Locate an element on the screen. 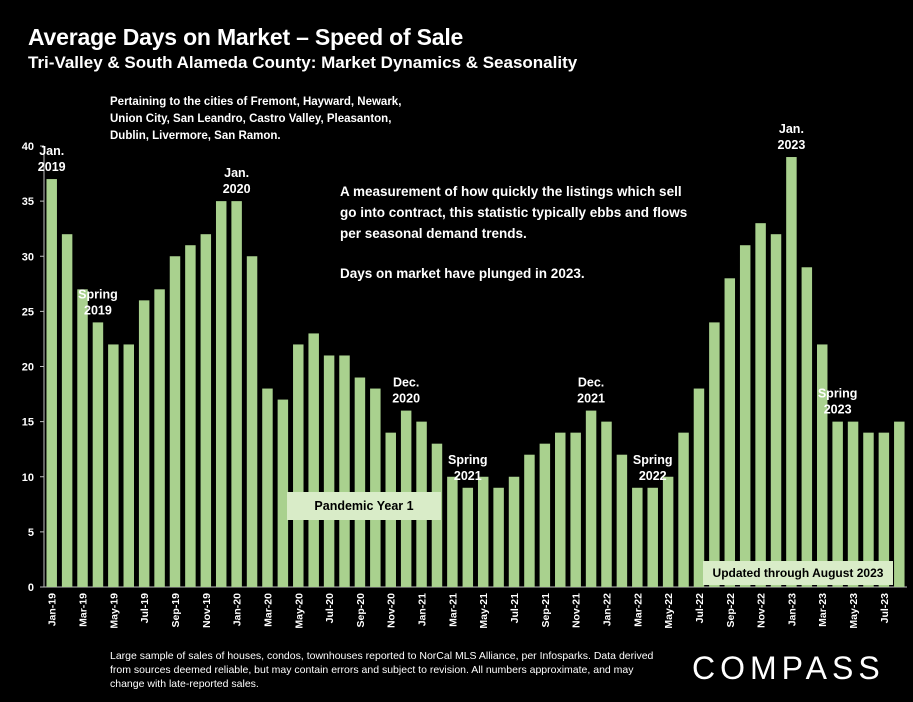 The image size is (913, 702). x-tick-label: Jul-21 is located at coordinates (515, 608).